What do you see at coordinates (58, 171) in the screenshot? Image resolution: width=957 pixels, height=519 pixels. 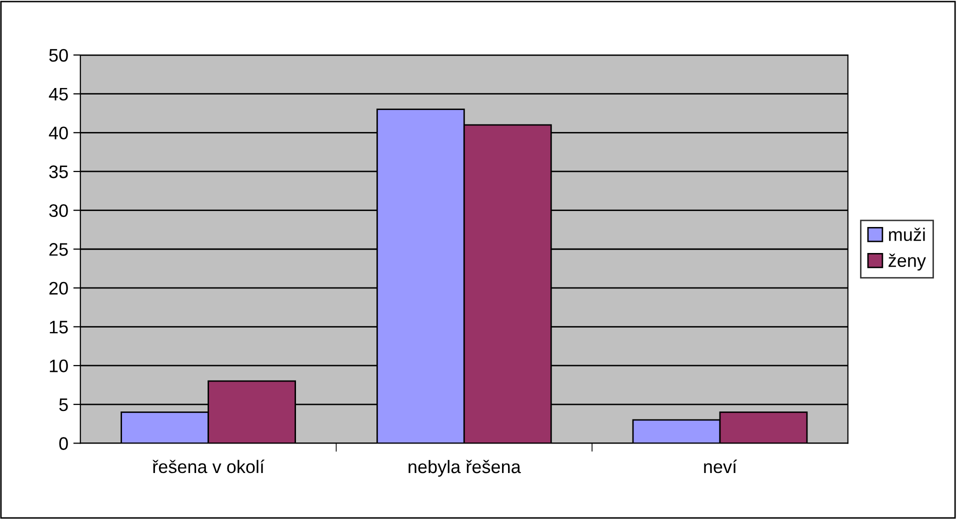 I see `y-tick-label: 35` at bounding box center [58, 171].